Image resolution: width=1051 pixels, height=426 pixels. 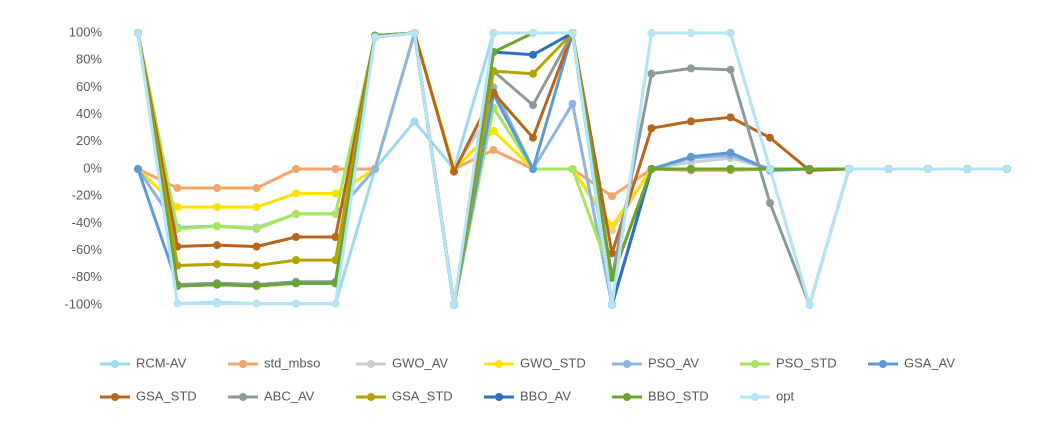 What do you see at coordinates (89, 59) in the screenshot?
I see `y-tick-label: 80%` at bounding box center [89, 59].